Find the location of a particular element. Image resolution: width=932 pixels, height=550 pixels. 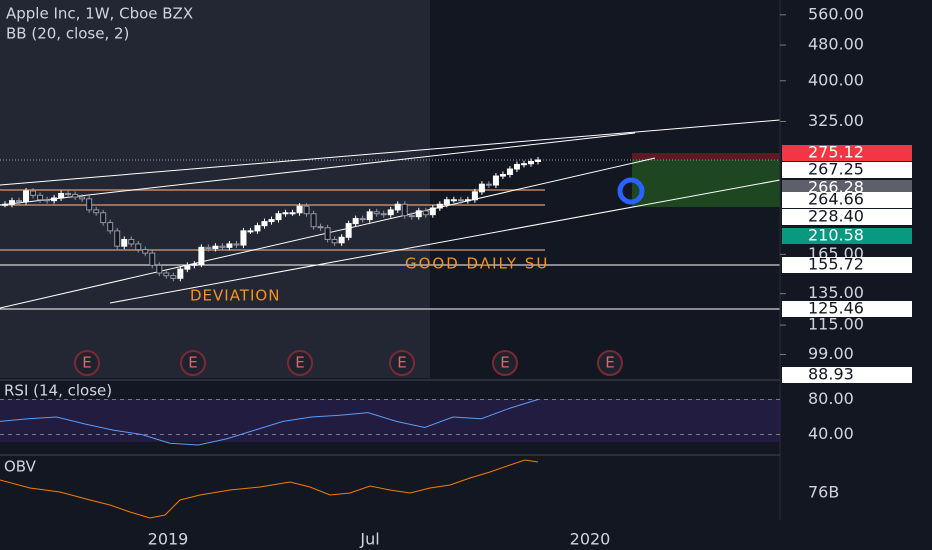

indicator-label: BB (20, close, 2) is located at coordinates (67, 34).